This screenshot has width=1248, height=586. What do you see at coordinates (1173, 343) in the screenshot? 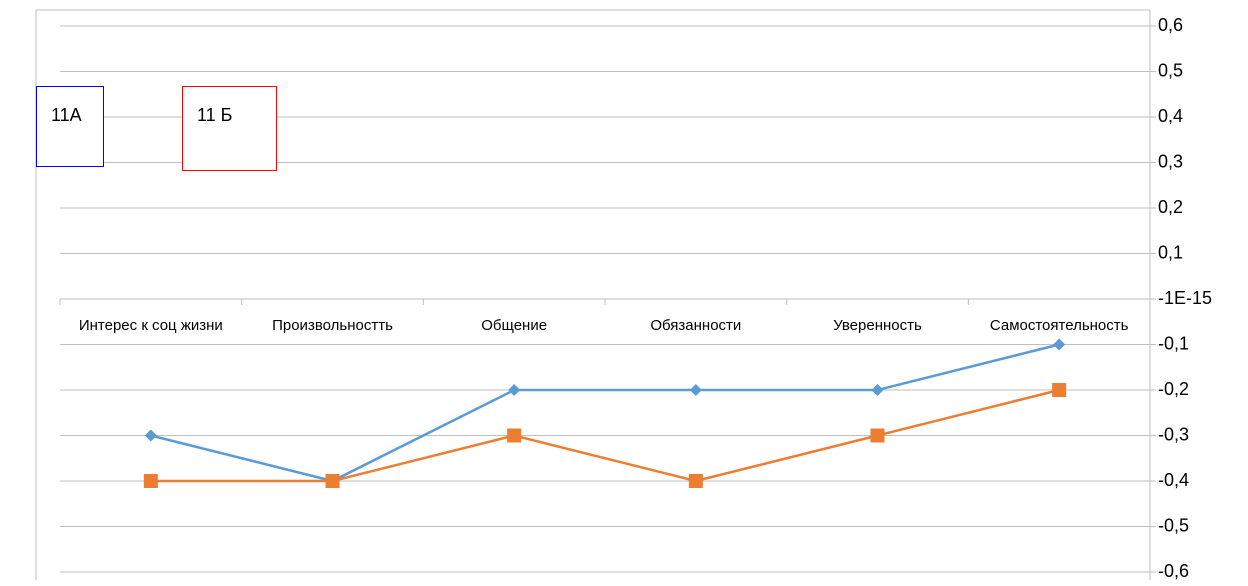
I see `y-tick-label: -0,1` at bounding box center [1173, 343].